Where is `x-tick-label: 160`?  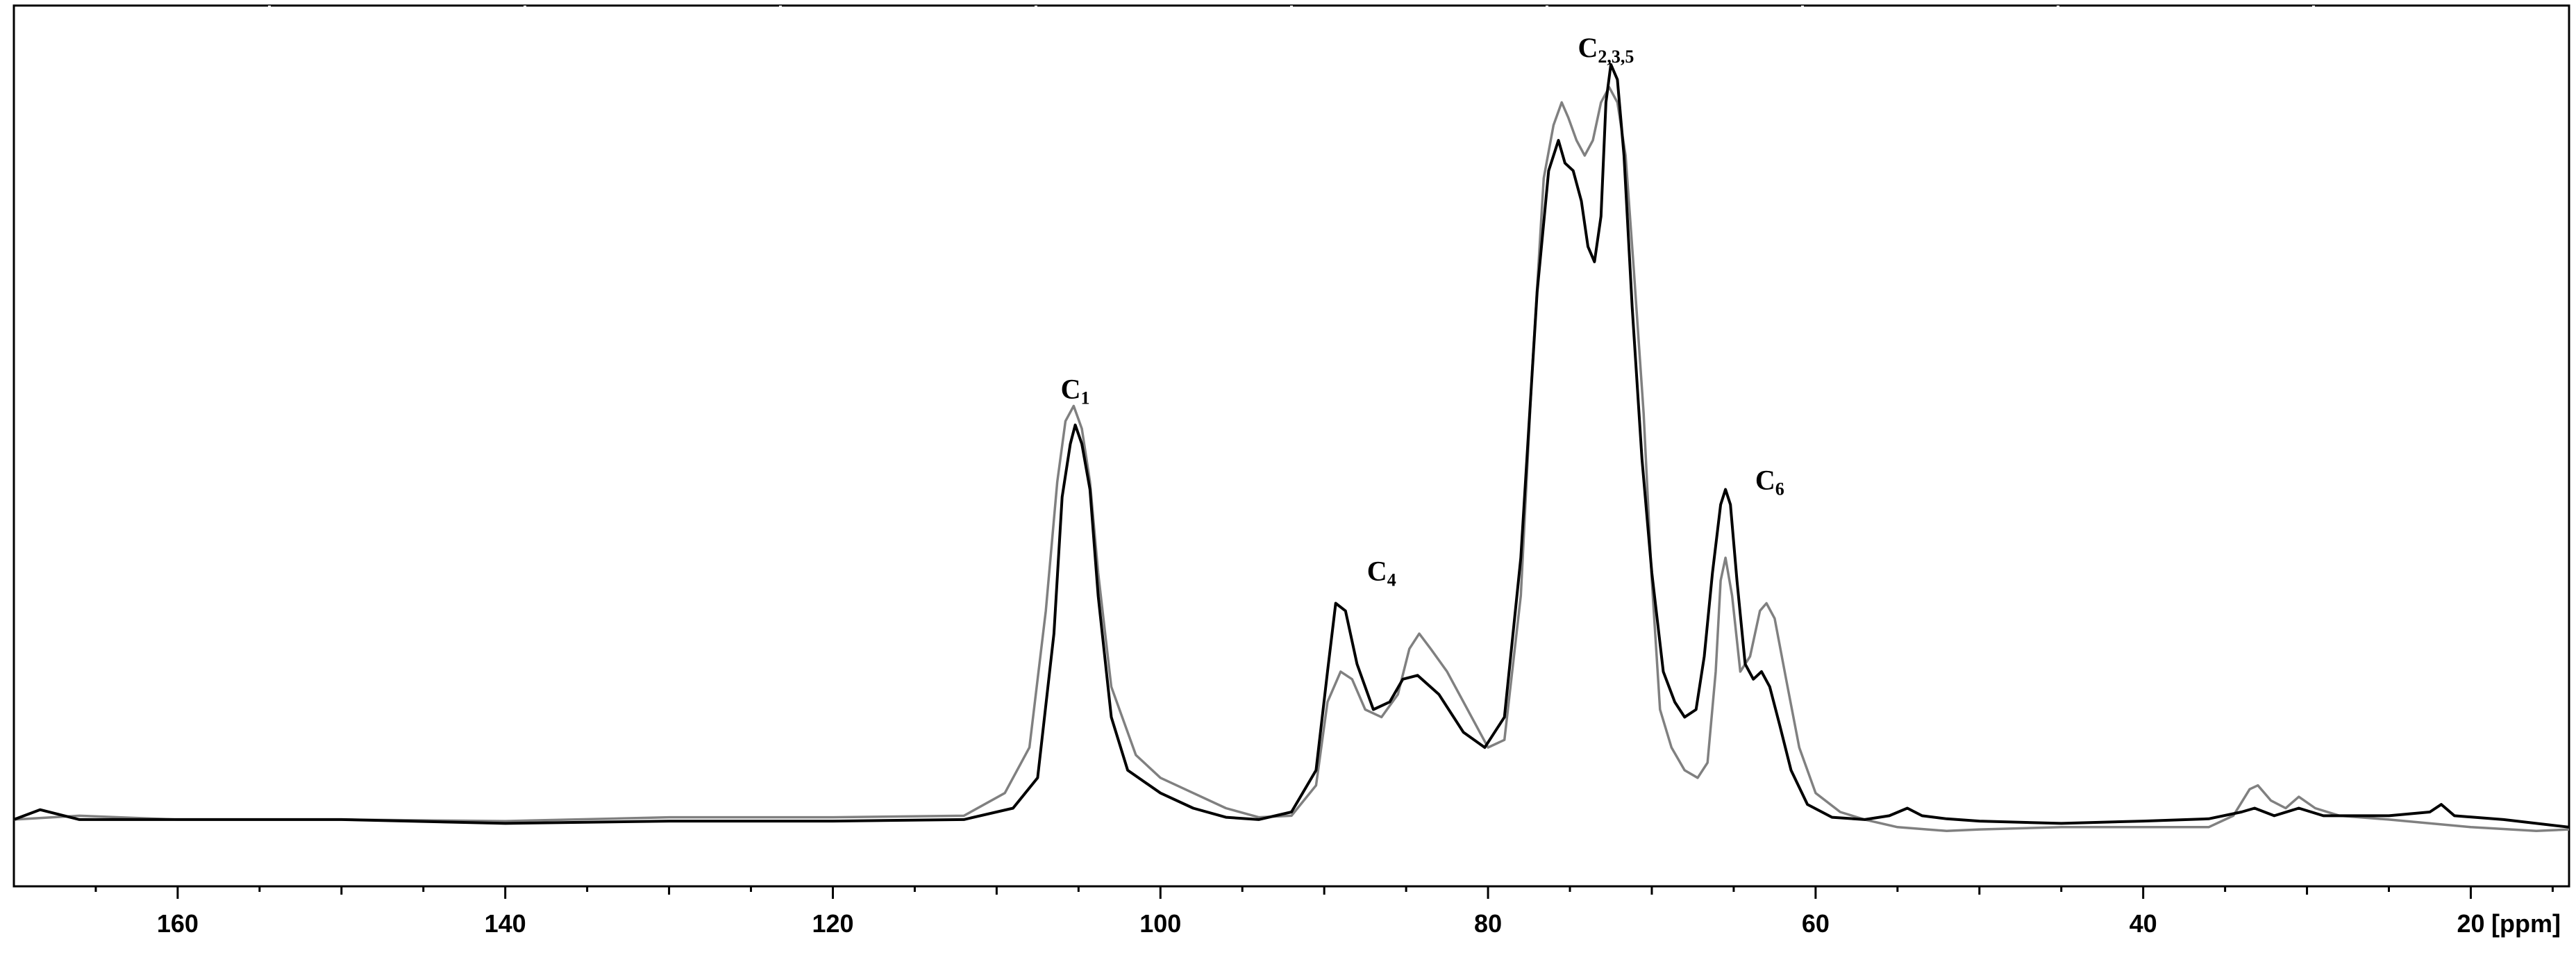 x-tick-label: 160 is located at coordinates (178, 924).